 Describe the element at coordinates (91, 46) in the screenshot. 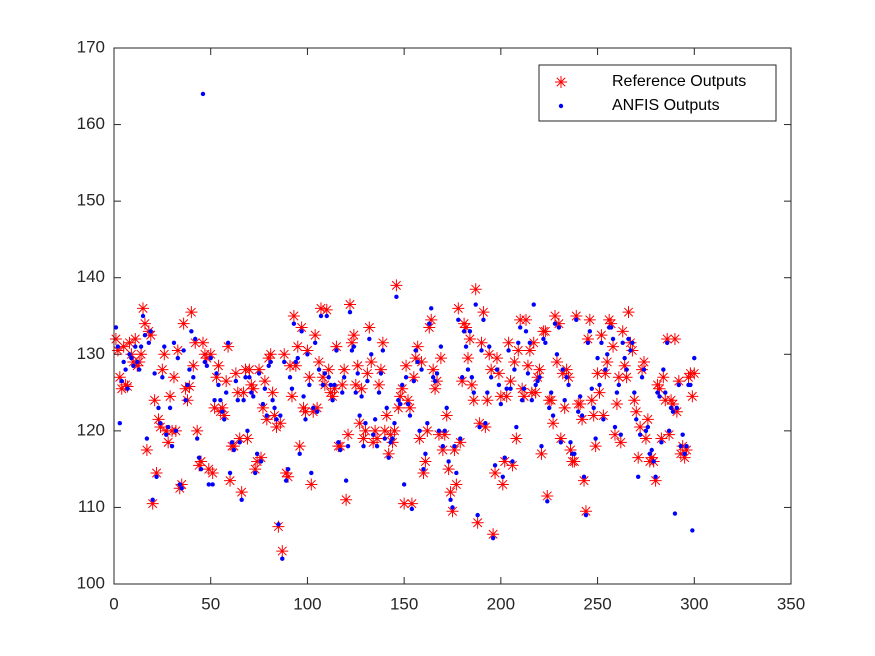

I see `y-tick-label: 170` at that location.